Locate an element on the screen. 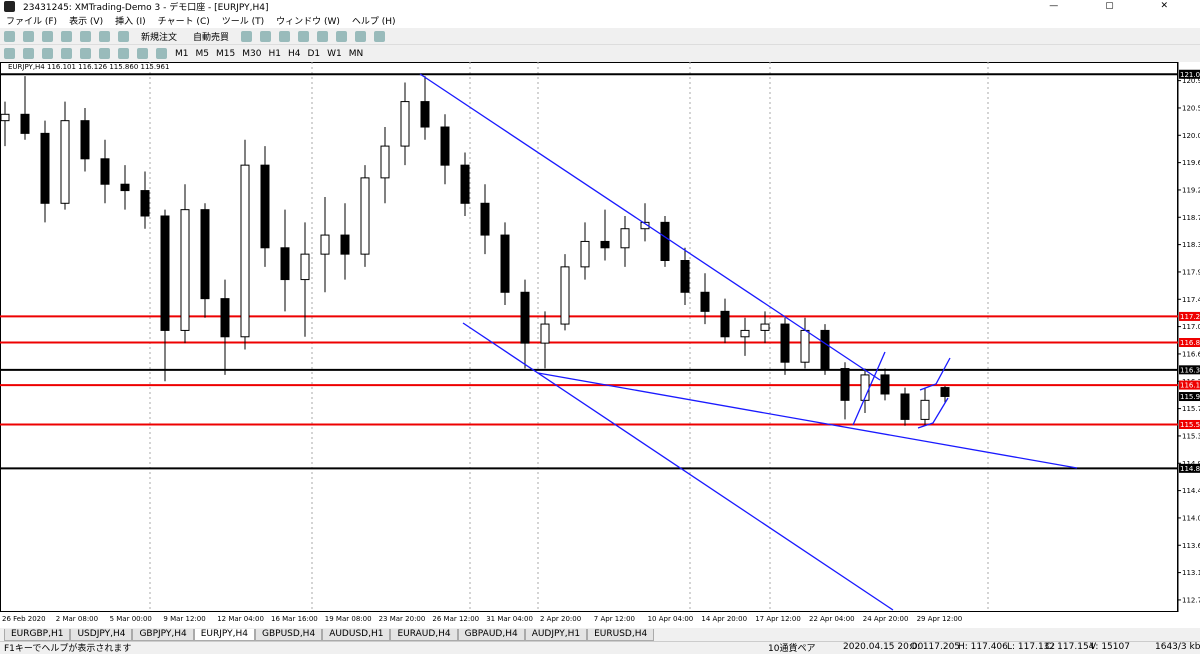 Image resolution: width=1200 pixels, height=654 pixels. chart-tab: USDJPY,H4 is located at coordinates (101, 634).